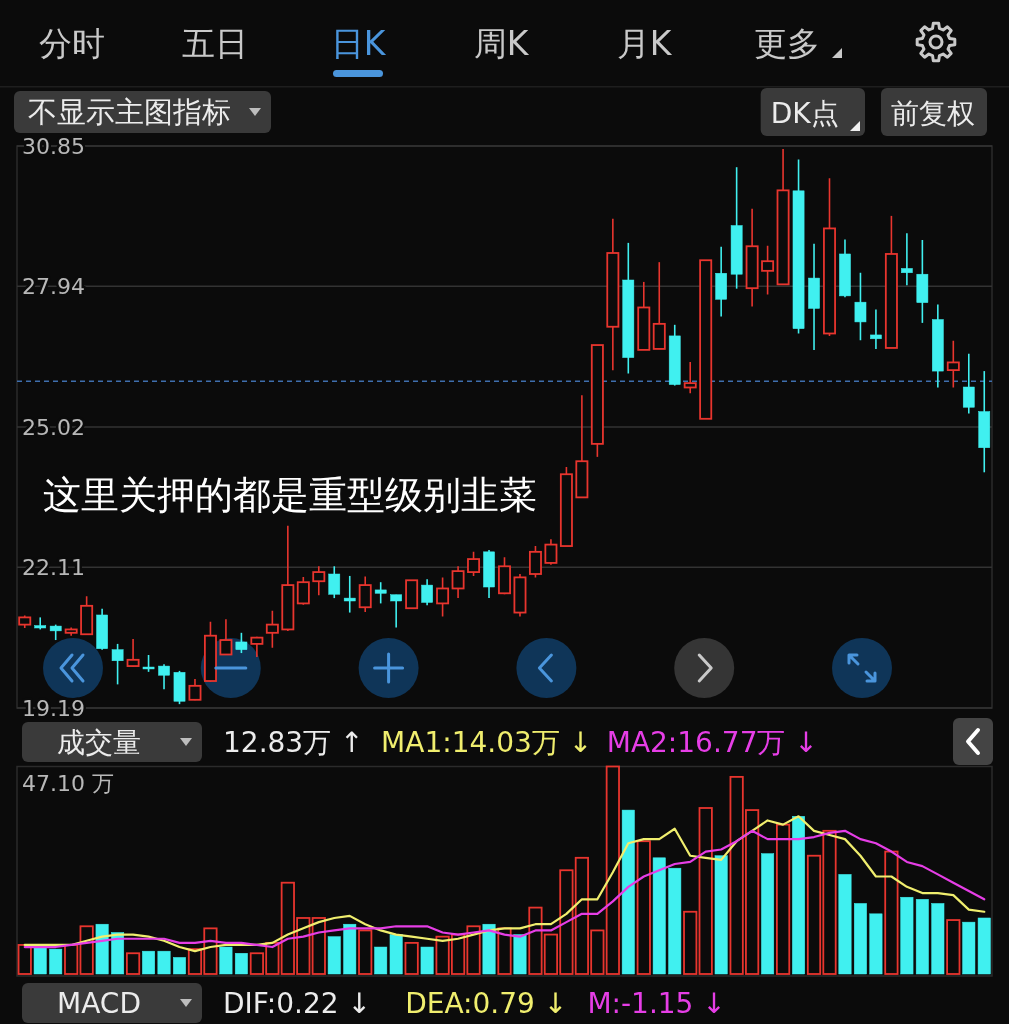 This screenshot has height=1024, width=1009. I want to click on text: 更多, so click(787, 43).